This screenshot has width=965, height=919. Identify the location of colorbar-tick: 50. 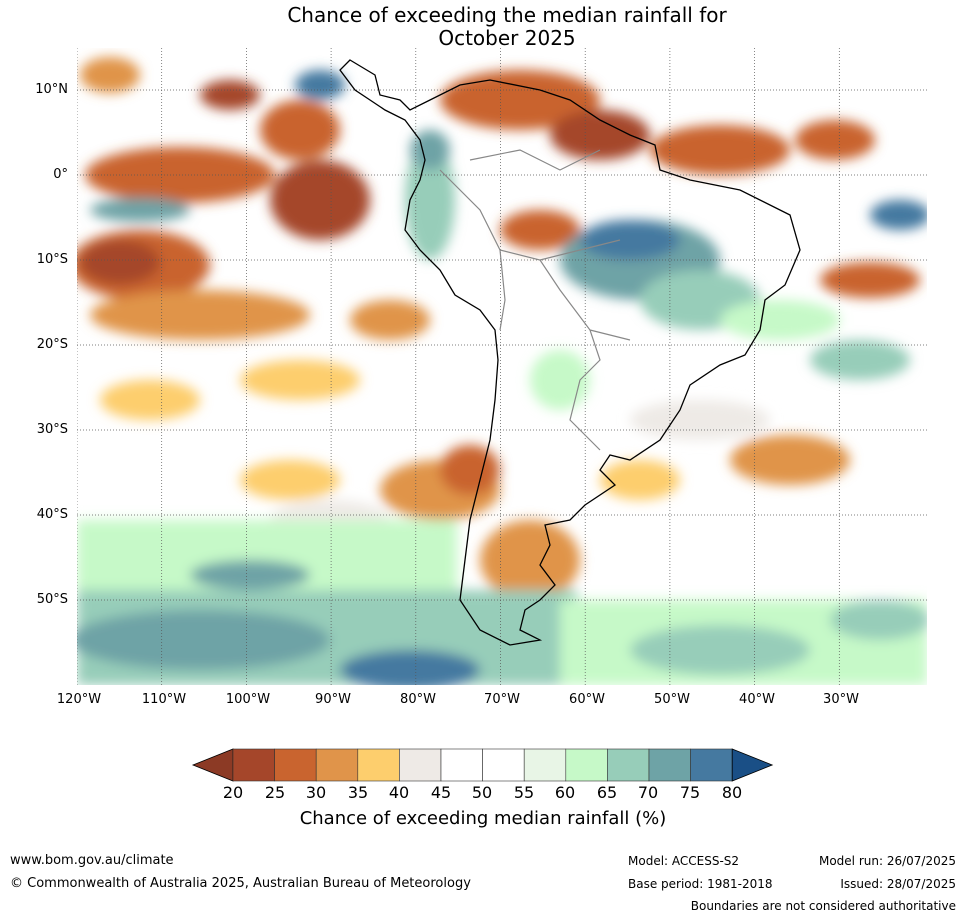
(482, 792).